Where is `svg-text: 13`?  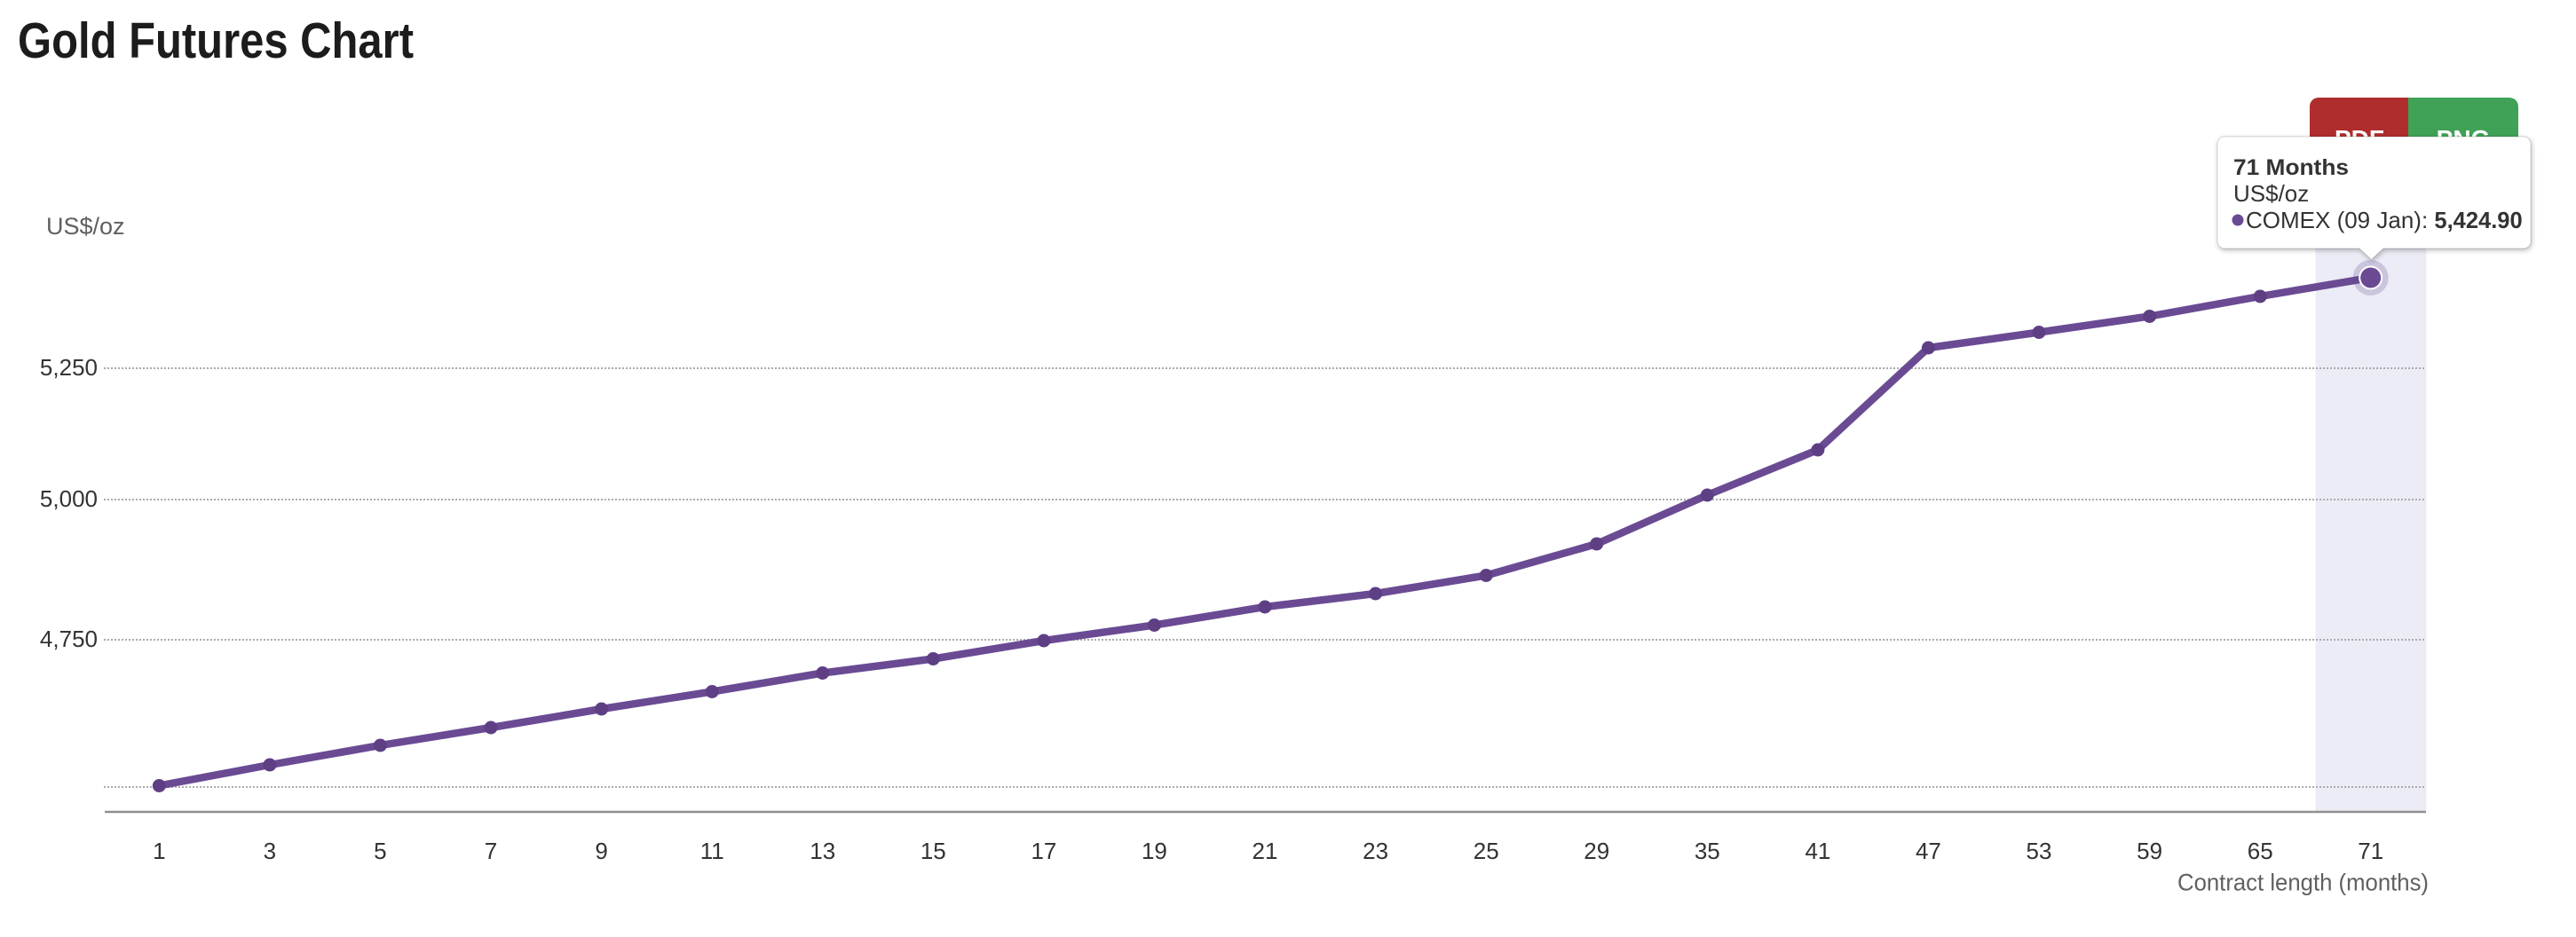
svg-text: 13 is located at coordinates (822, 851).